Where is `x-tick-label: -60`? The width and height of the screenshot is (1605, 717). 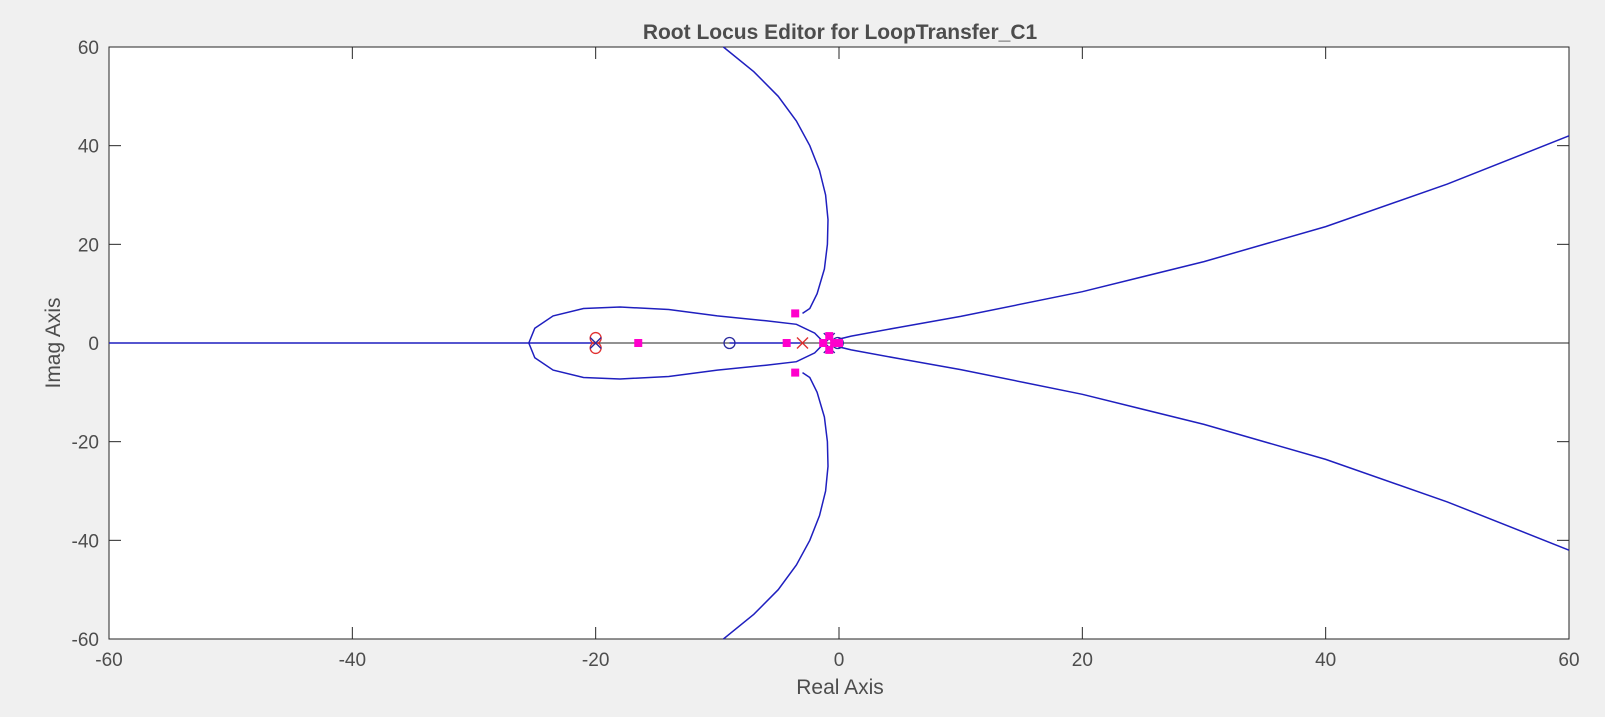
x-tick-label: -60 is located at coordinates (108, 660).